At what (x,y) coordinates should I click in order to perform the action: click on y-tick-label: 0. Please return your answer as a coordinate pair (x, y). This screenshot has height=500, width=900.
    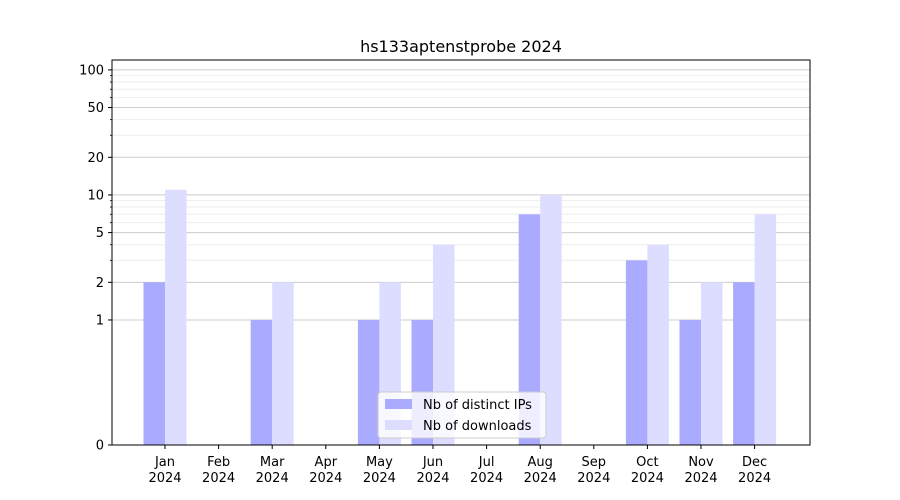
    Looking at the image, I should click on (100, 446).